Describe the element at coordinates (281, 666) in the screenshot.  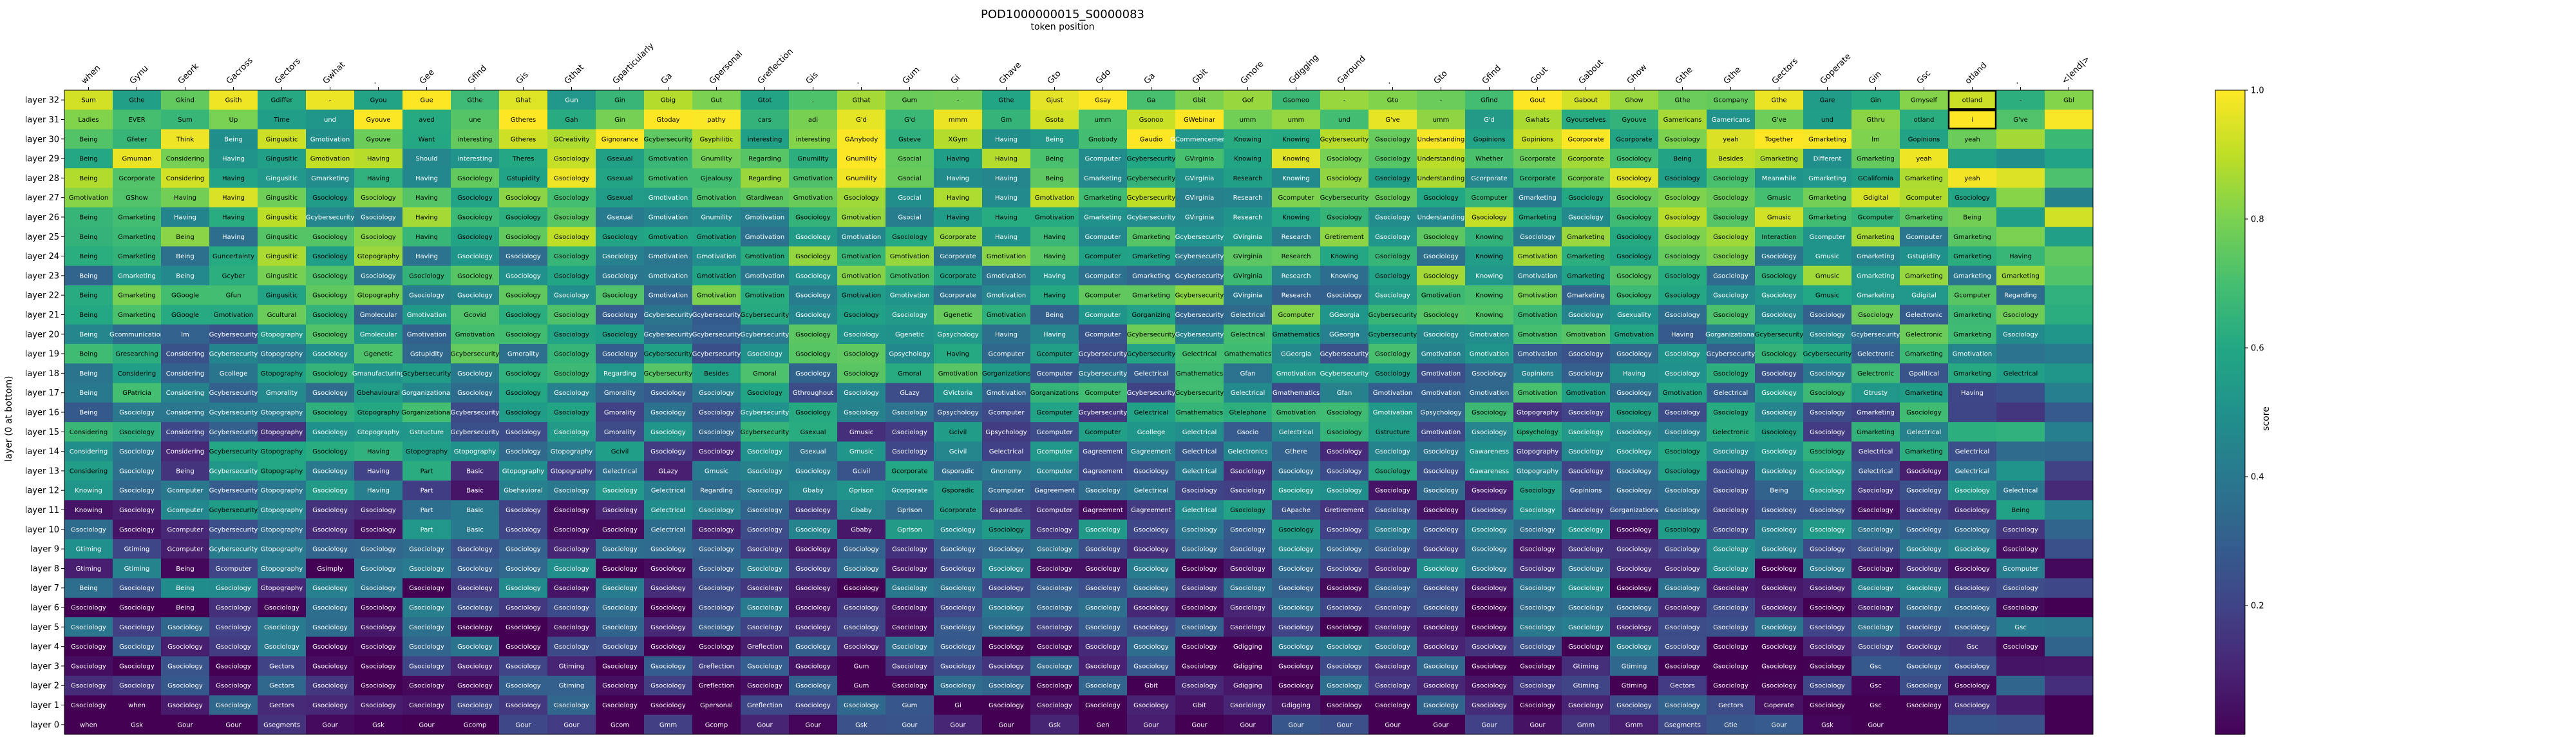
I see `cell-token-label: Gectors` at that location.